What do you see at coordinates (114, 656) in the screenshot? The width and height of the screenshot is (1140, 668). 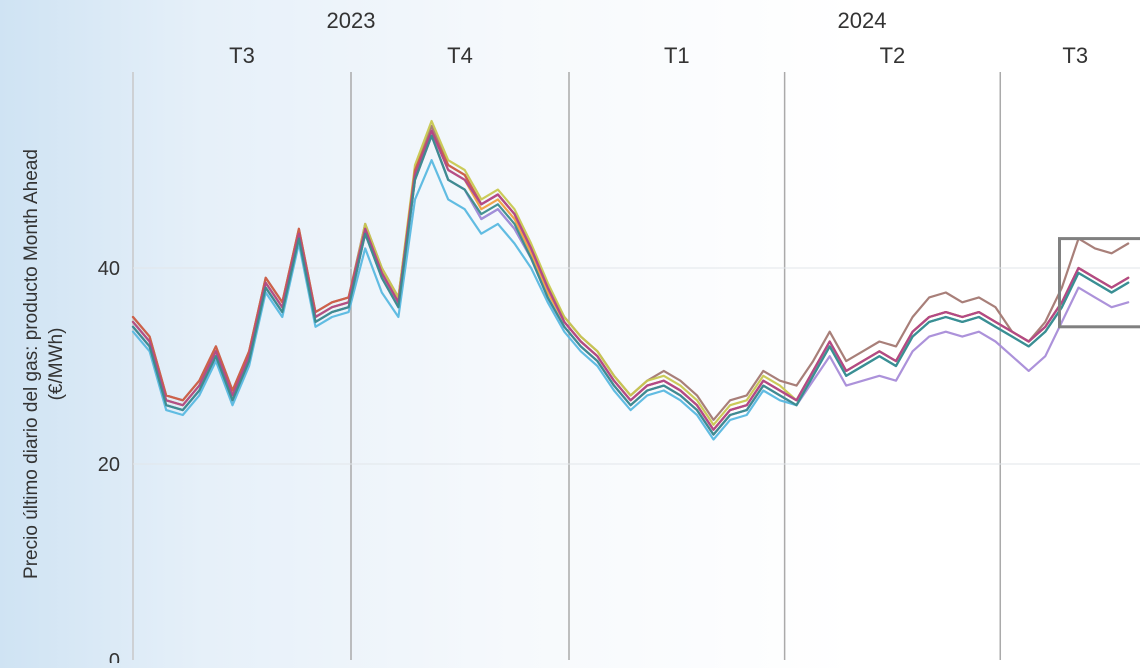 I see `y-tick-label: 0` at bounding box center [114, 656].